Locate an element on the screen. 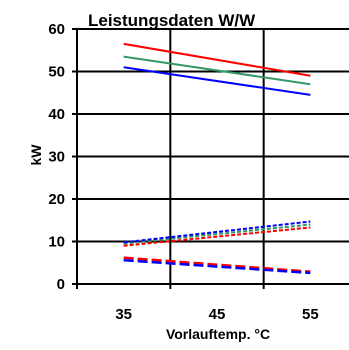 The height and width of the screenshot is (350, 349). y-tick-label: 30 is located at coordinates (56, 157).